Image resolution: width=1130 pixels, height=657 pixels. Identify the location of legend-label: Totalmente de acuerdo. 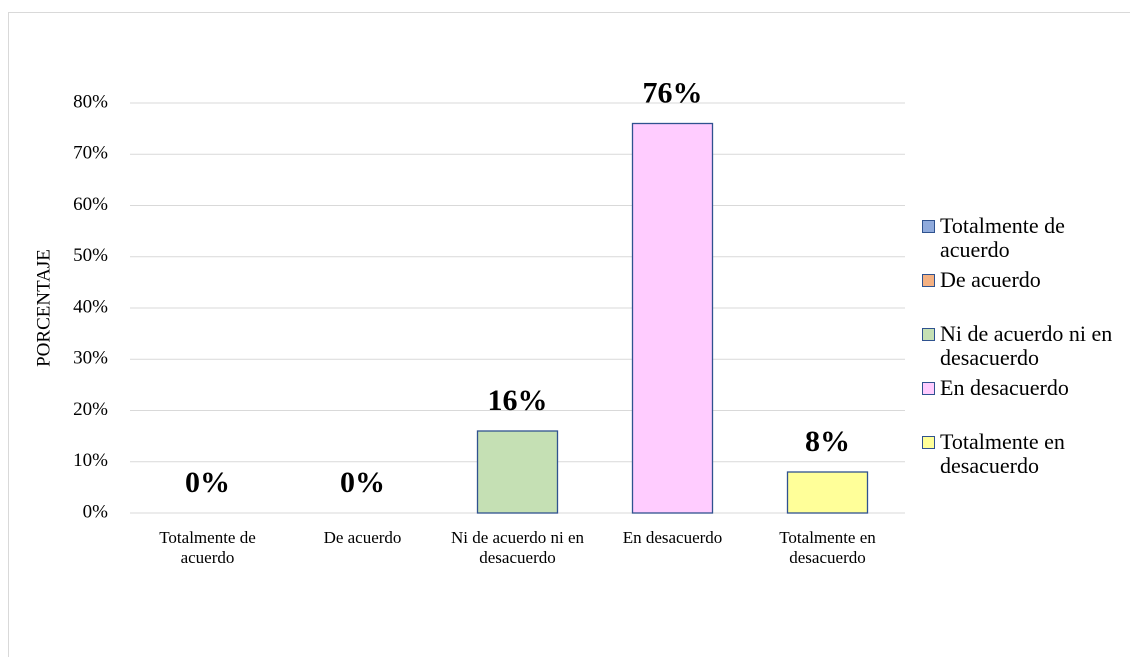
(1002, 237).